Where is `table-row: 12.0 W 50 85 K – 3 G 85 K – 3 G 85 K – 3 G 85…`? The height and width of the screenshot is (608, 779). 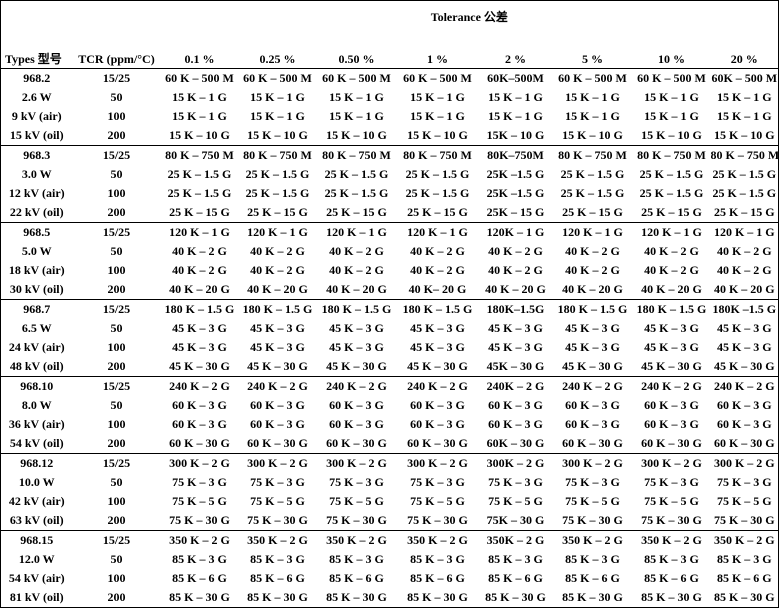
table-row: 12.0 W 50 85 K – 3 G 85 K – 3 G 85 K – 3 G 85… is located at coordinates (390, 559).